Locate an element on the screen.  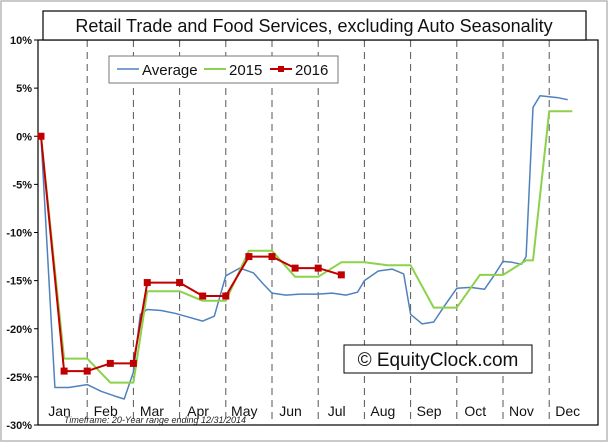
y-tick-label: -15% is located at coordinates (19, 282).